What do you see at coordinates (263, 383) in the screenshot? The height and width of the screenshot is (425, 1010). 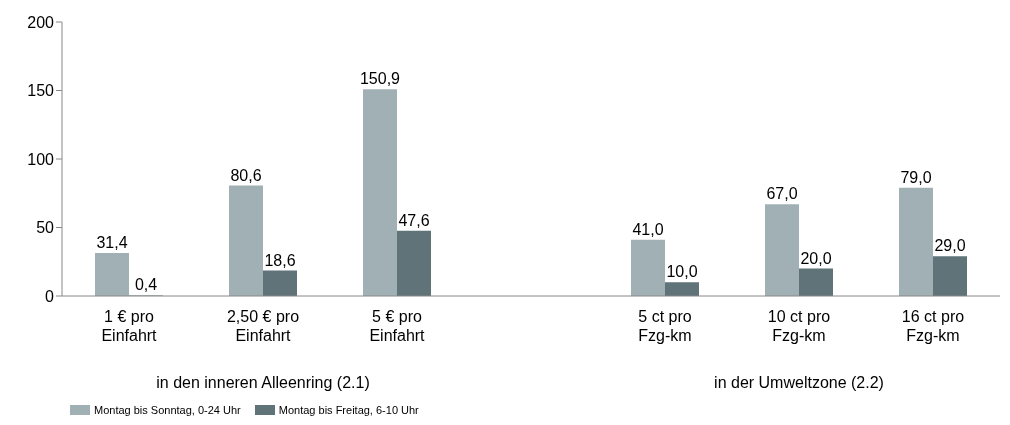 I see `text: in den inneren Alleenring (2.1)` at bounding box center [263, 383].